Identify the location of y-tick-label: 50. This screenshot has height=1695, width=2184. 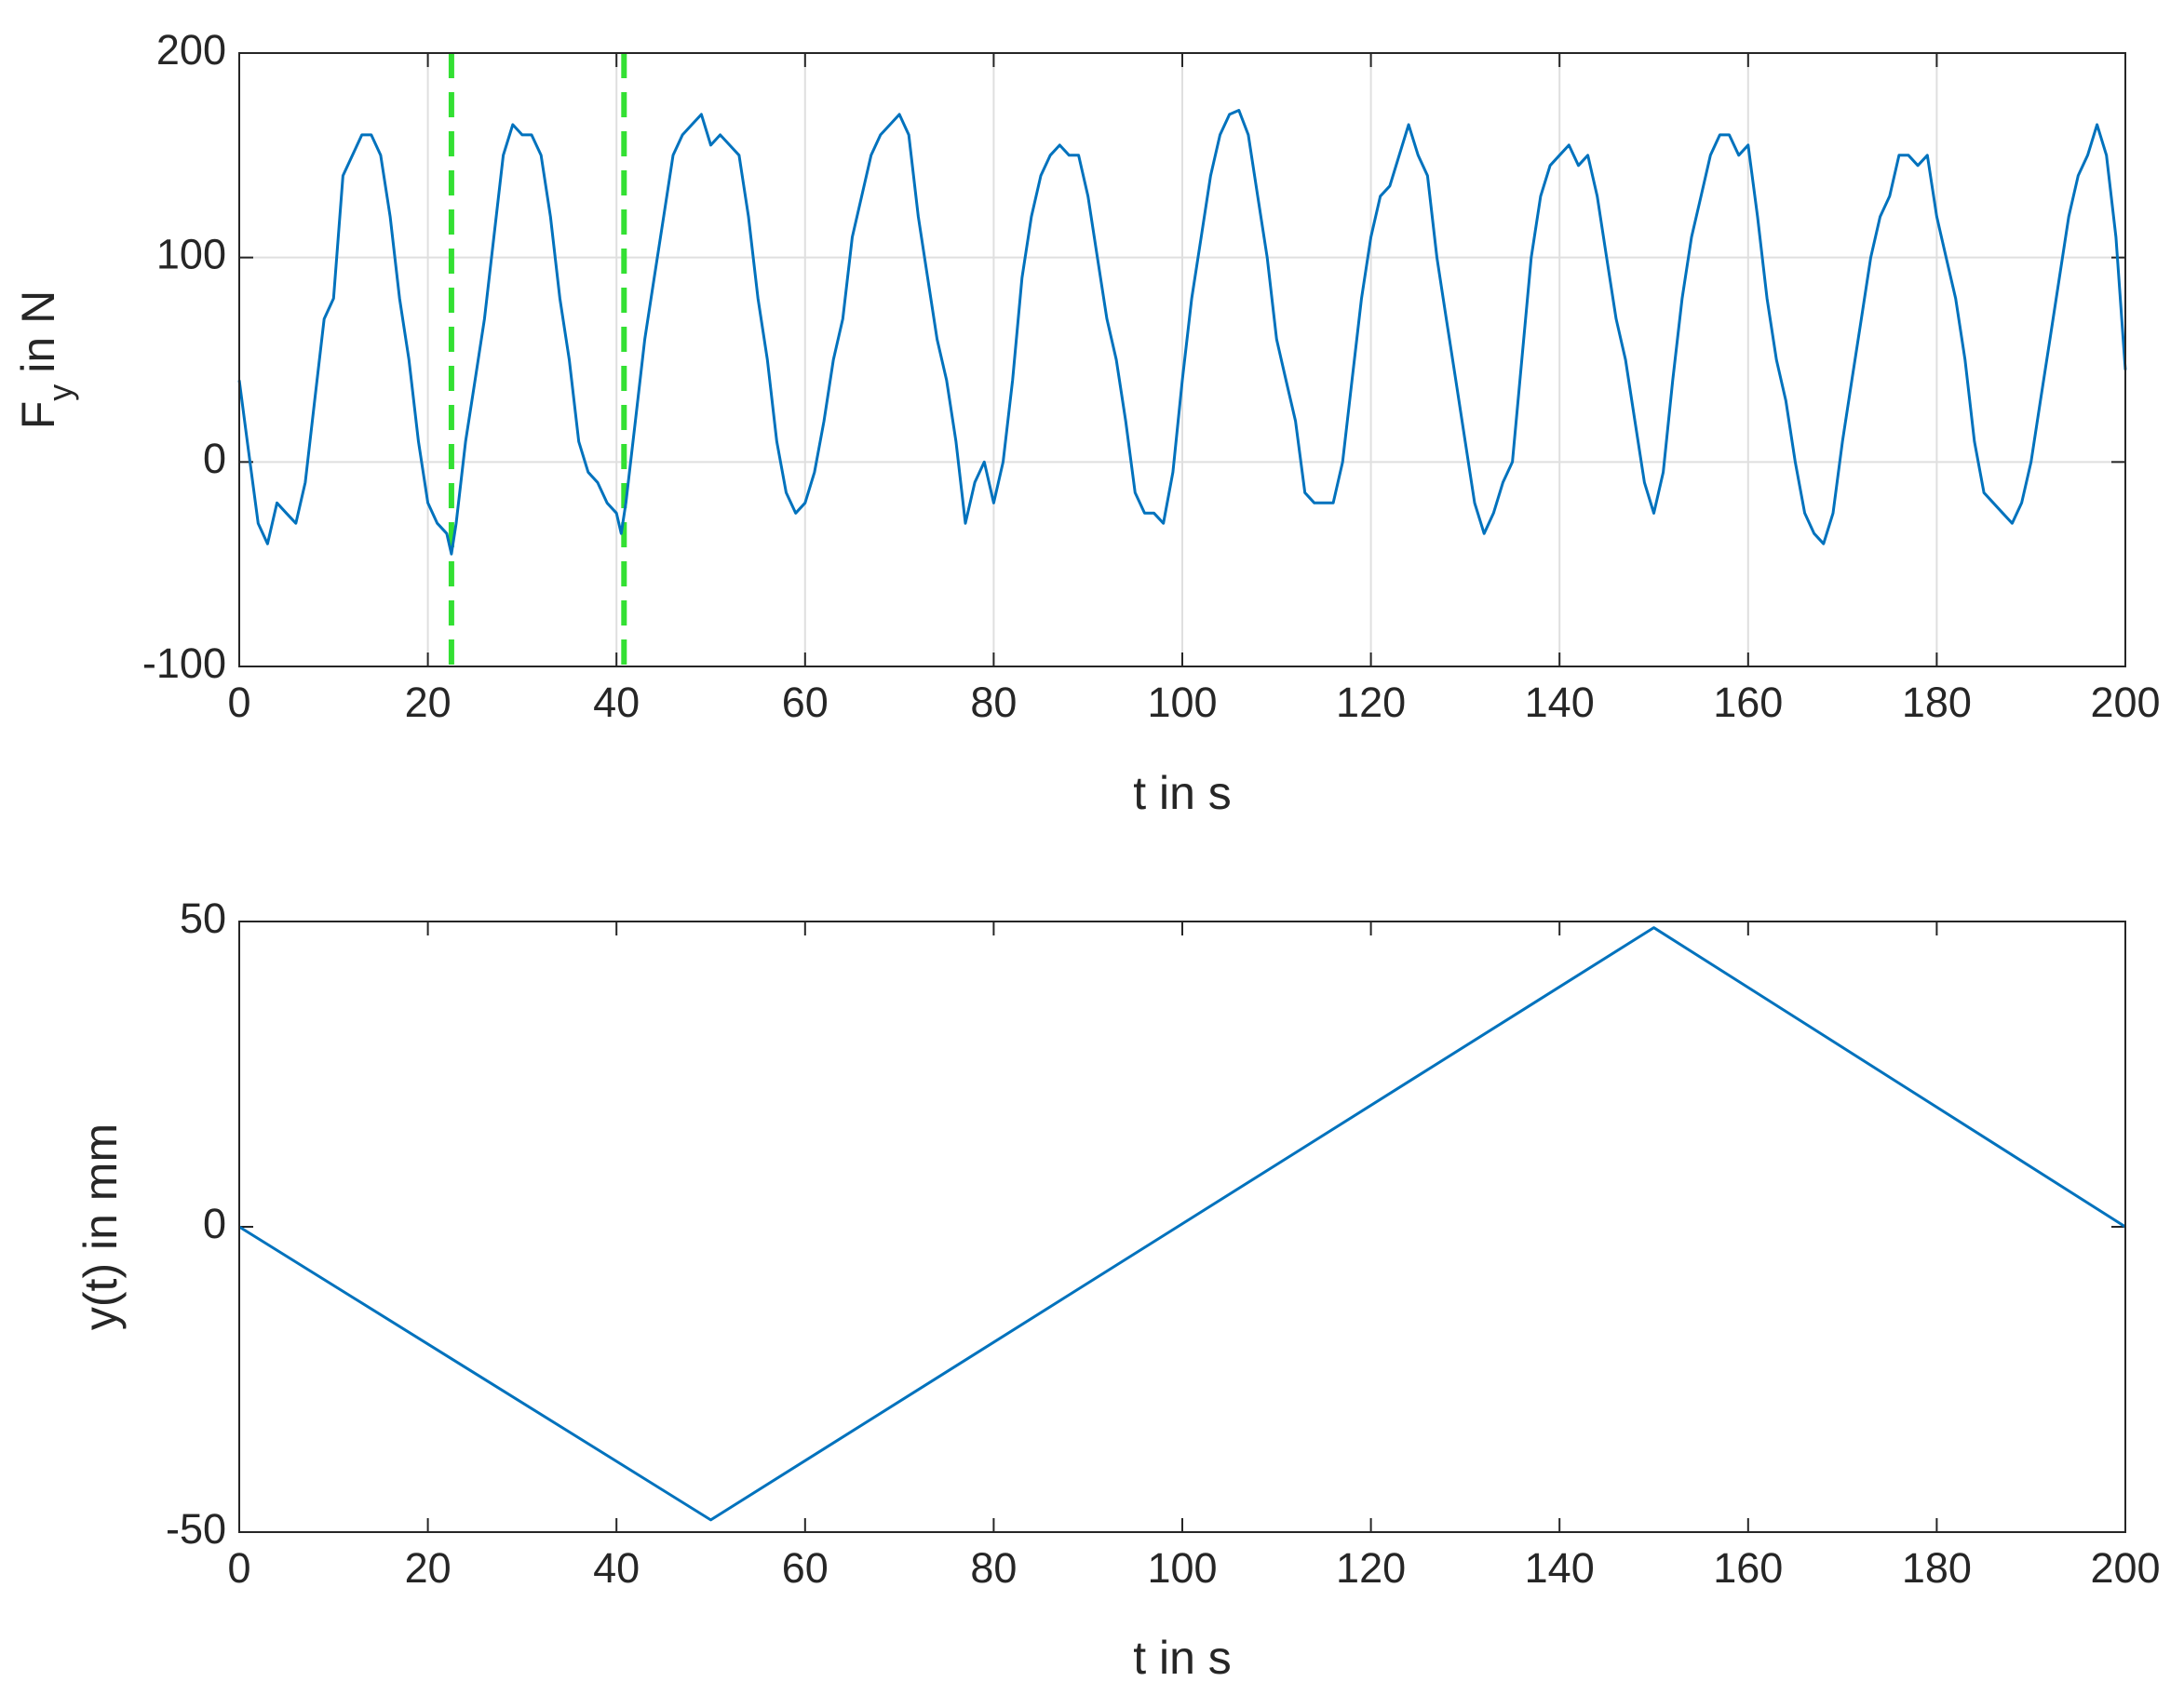
(203, 918).